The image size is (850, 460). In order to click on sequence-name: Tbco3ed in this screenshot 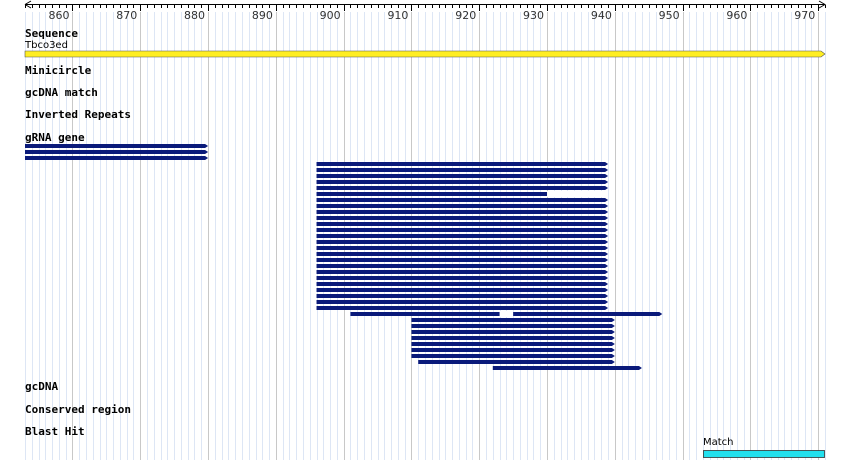, I will do `click(46, 45)`.